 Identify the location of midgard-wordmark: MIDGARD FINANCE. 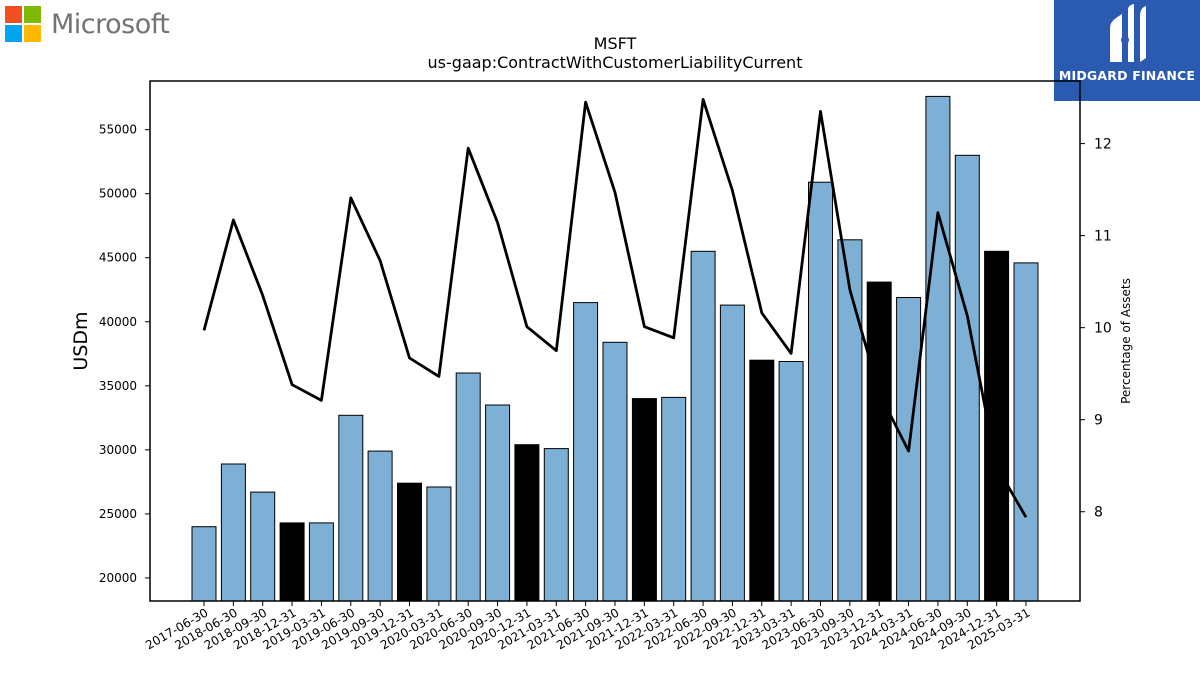
(1127, 75).